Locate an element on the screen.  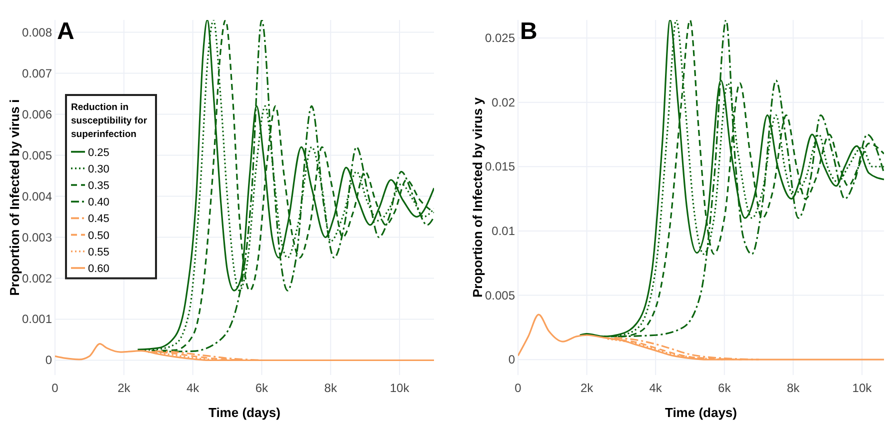
legend-label: 0.50 is located at coordinates (99, 236).